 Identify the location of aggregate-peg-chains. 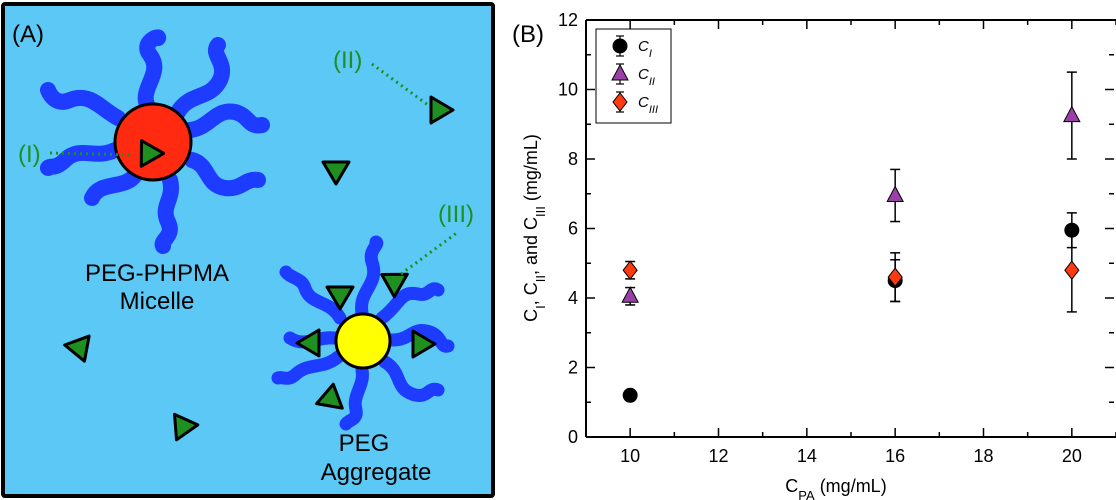
(363, 333).